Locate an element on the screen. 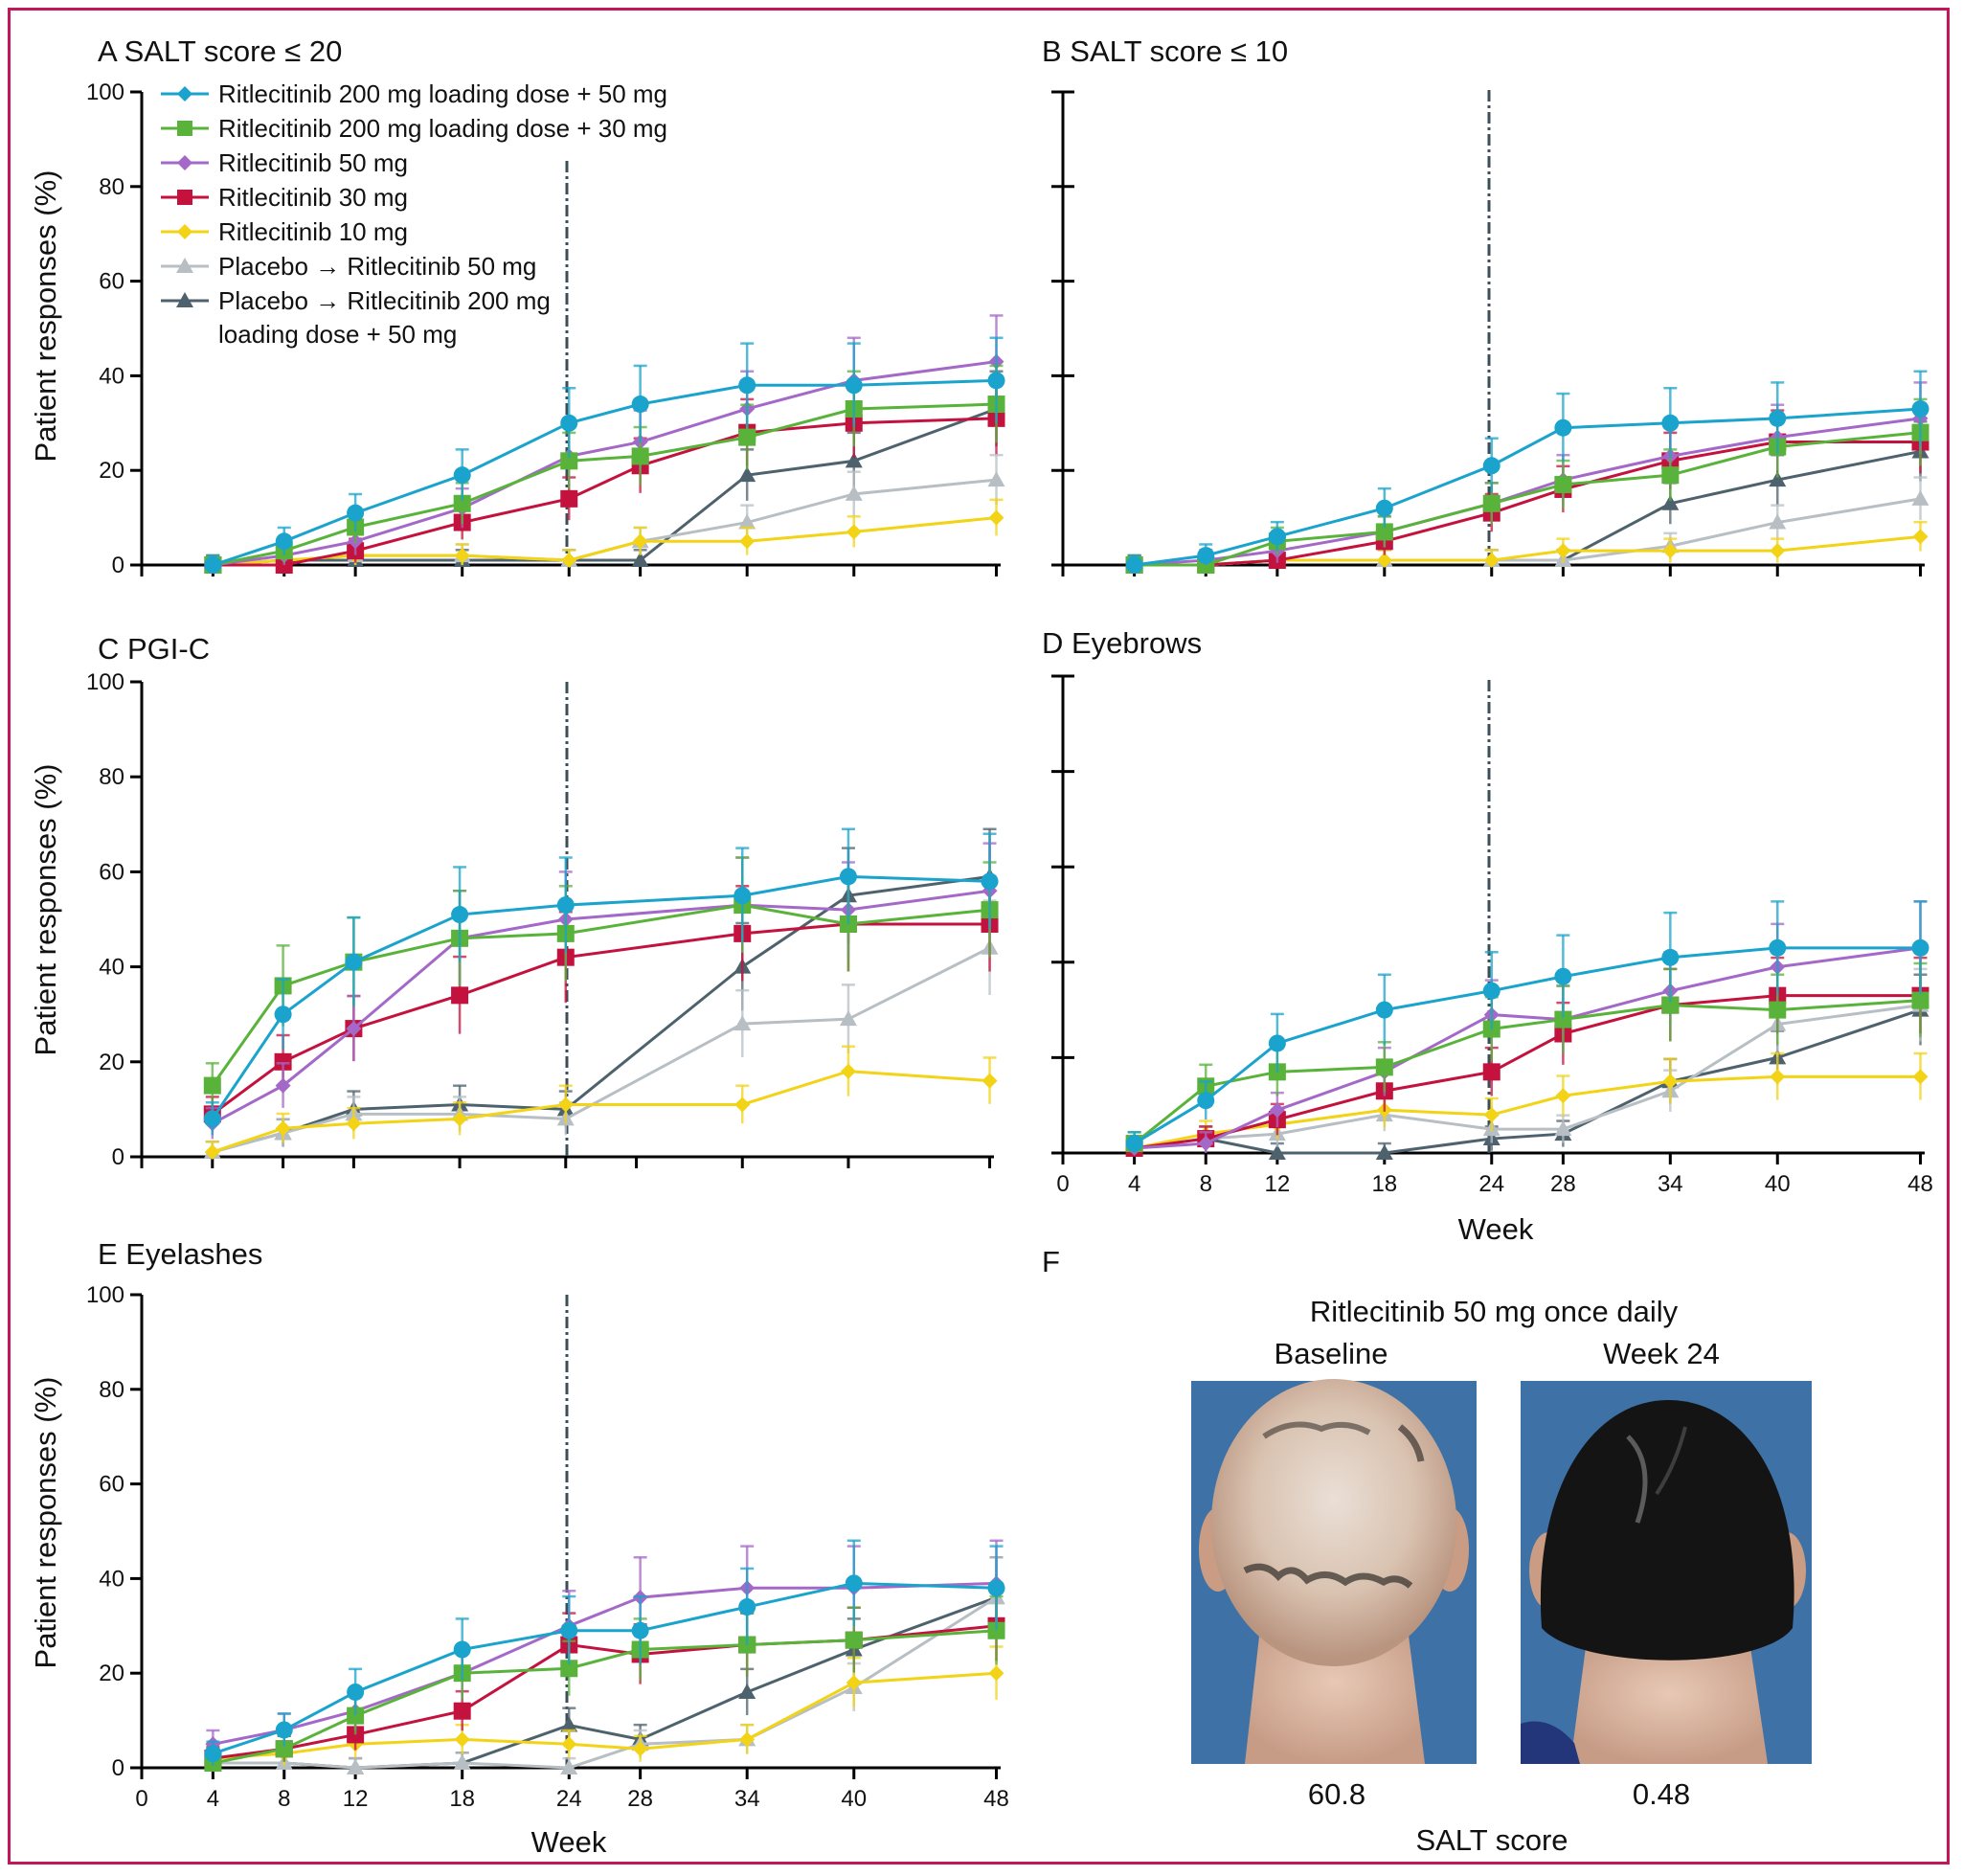 The image size is (1963, 1876). legend-label-6: Placebo → Ritlecitinib 50 mg is located at coordinates (377, 267).